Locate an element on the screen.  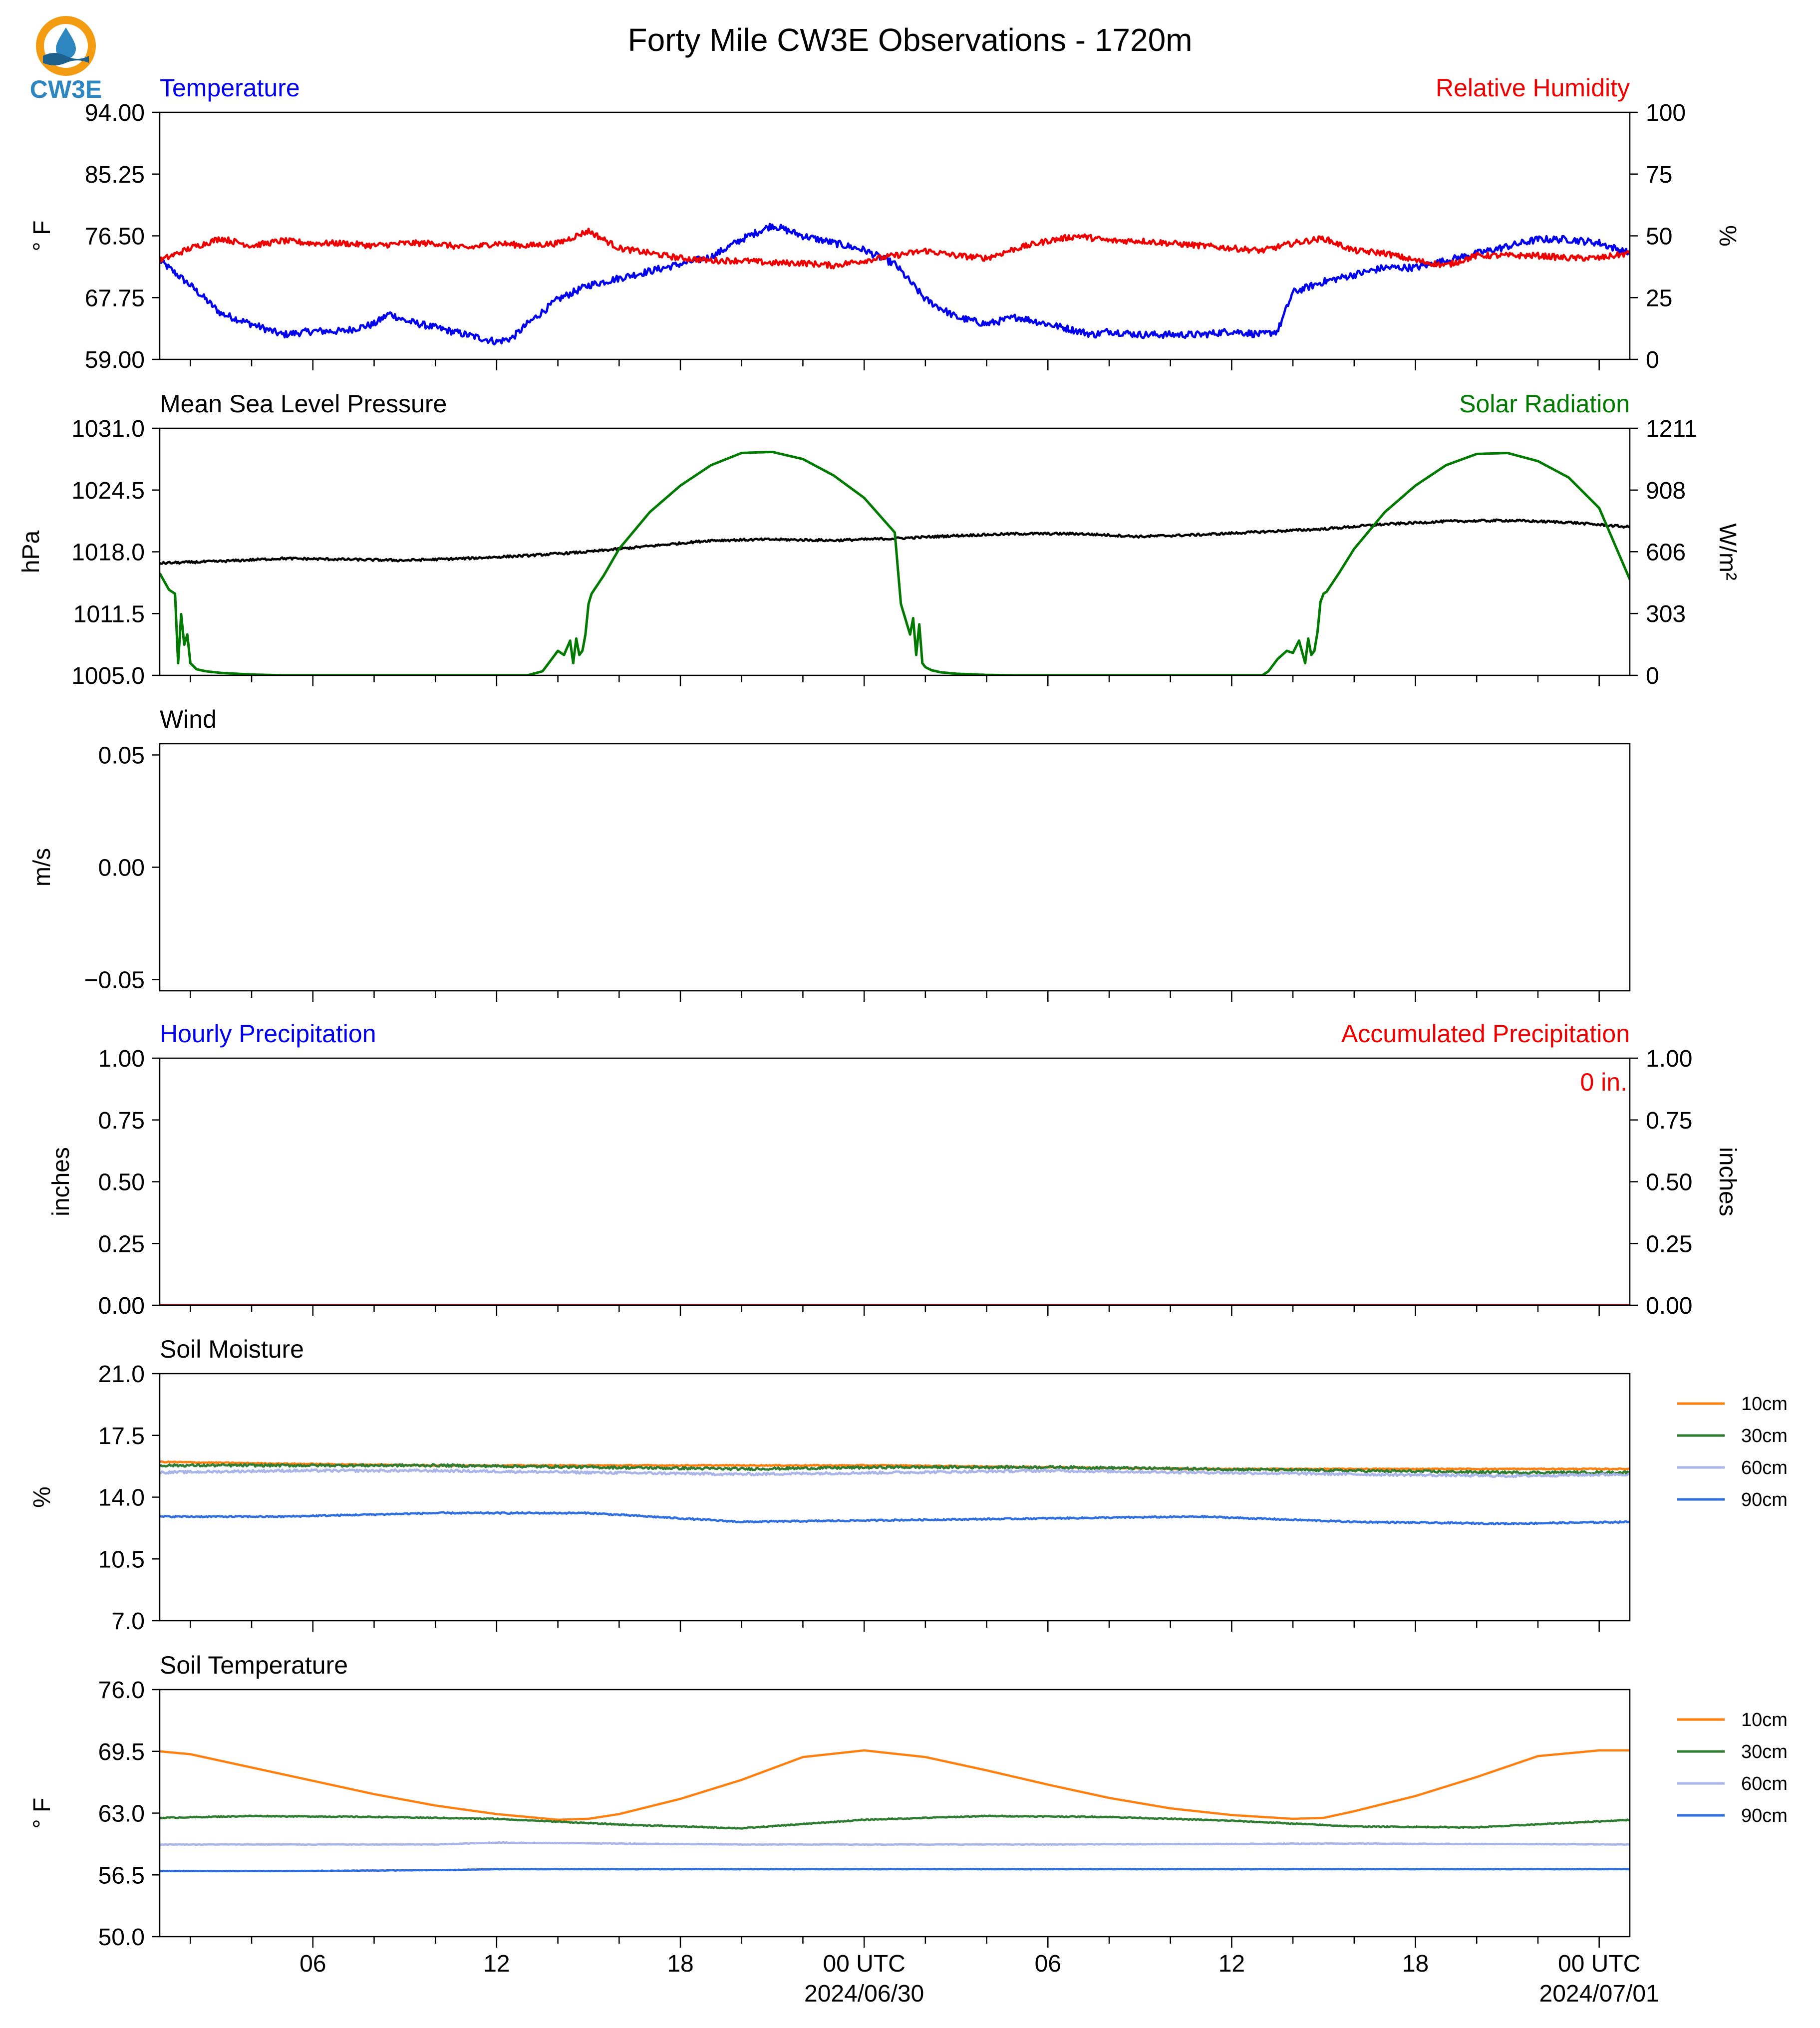
panel-wind: −0.05 0.00 0.05 Wind m/s is located at coordinates (830, 853).